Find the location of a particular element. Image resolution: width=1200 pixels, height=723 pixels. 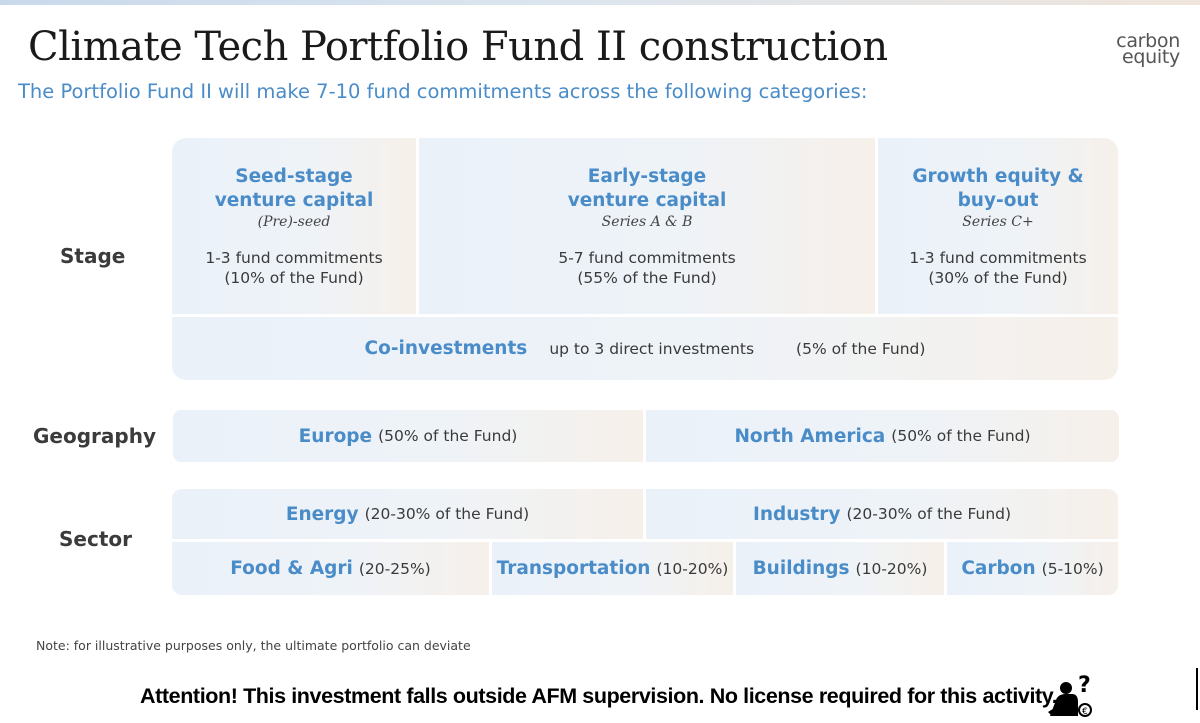

sector-buildings-cell: Buildings (10-20%) is located at coordinates (840, 568).